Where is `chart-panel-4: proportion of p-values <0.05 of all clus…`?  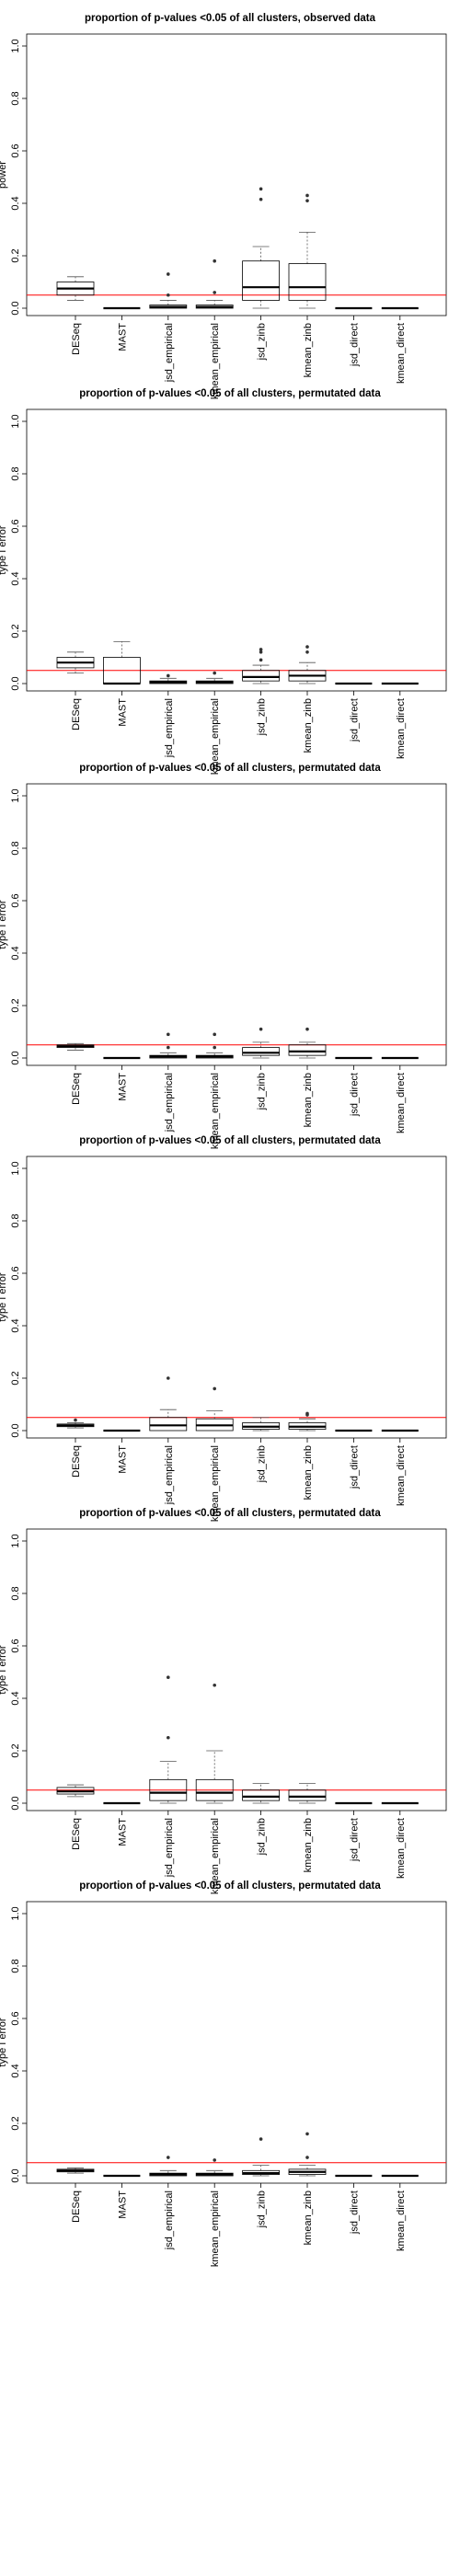 chart-panel-4: proportion of p-values <0.05 of all clus… is located at coordinates (223, 1328).